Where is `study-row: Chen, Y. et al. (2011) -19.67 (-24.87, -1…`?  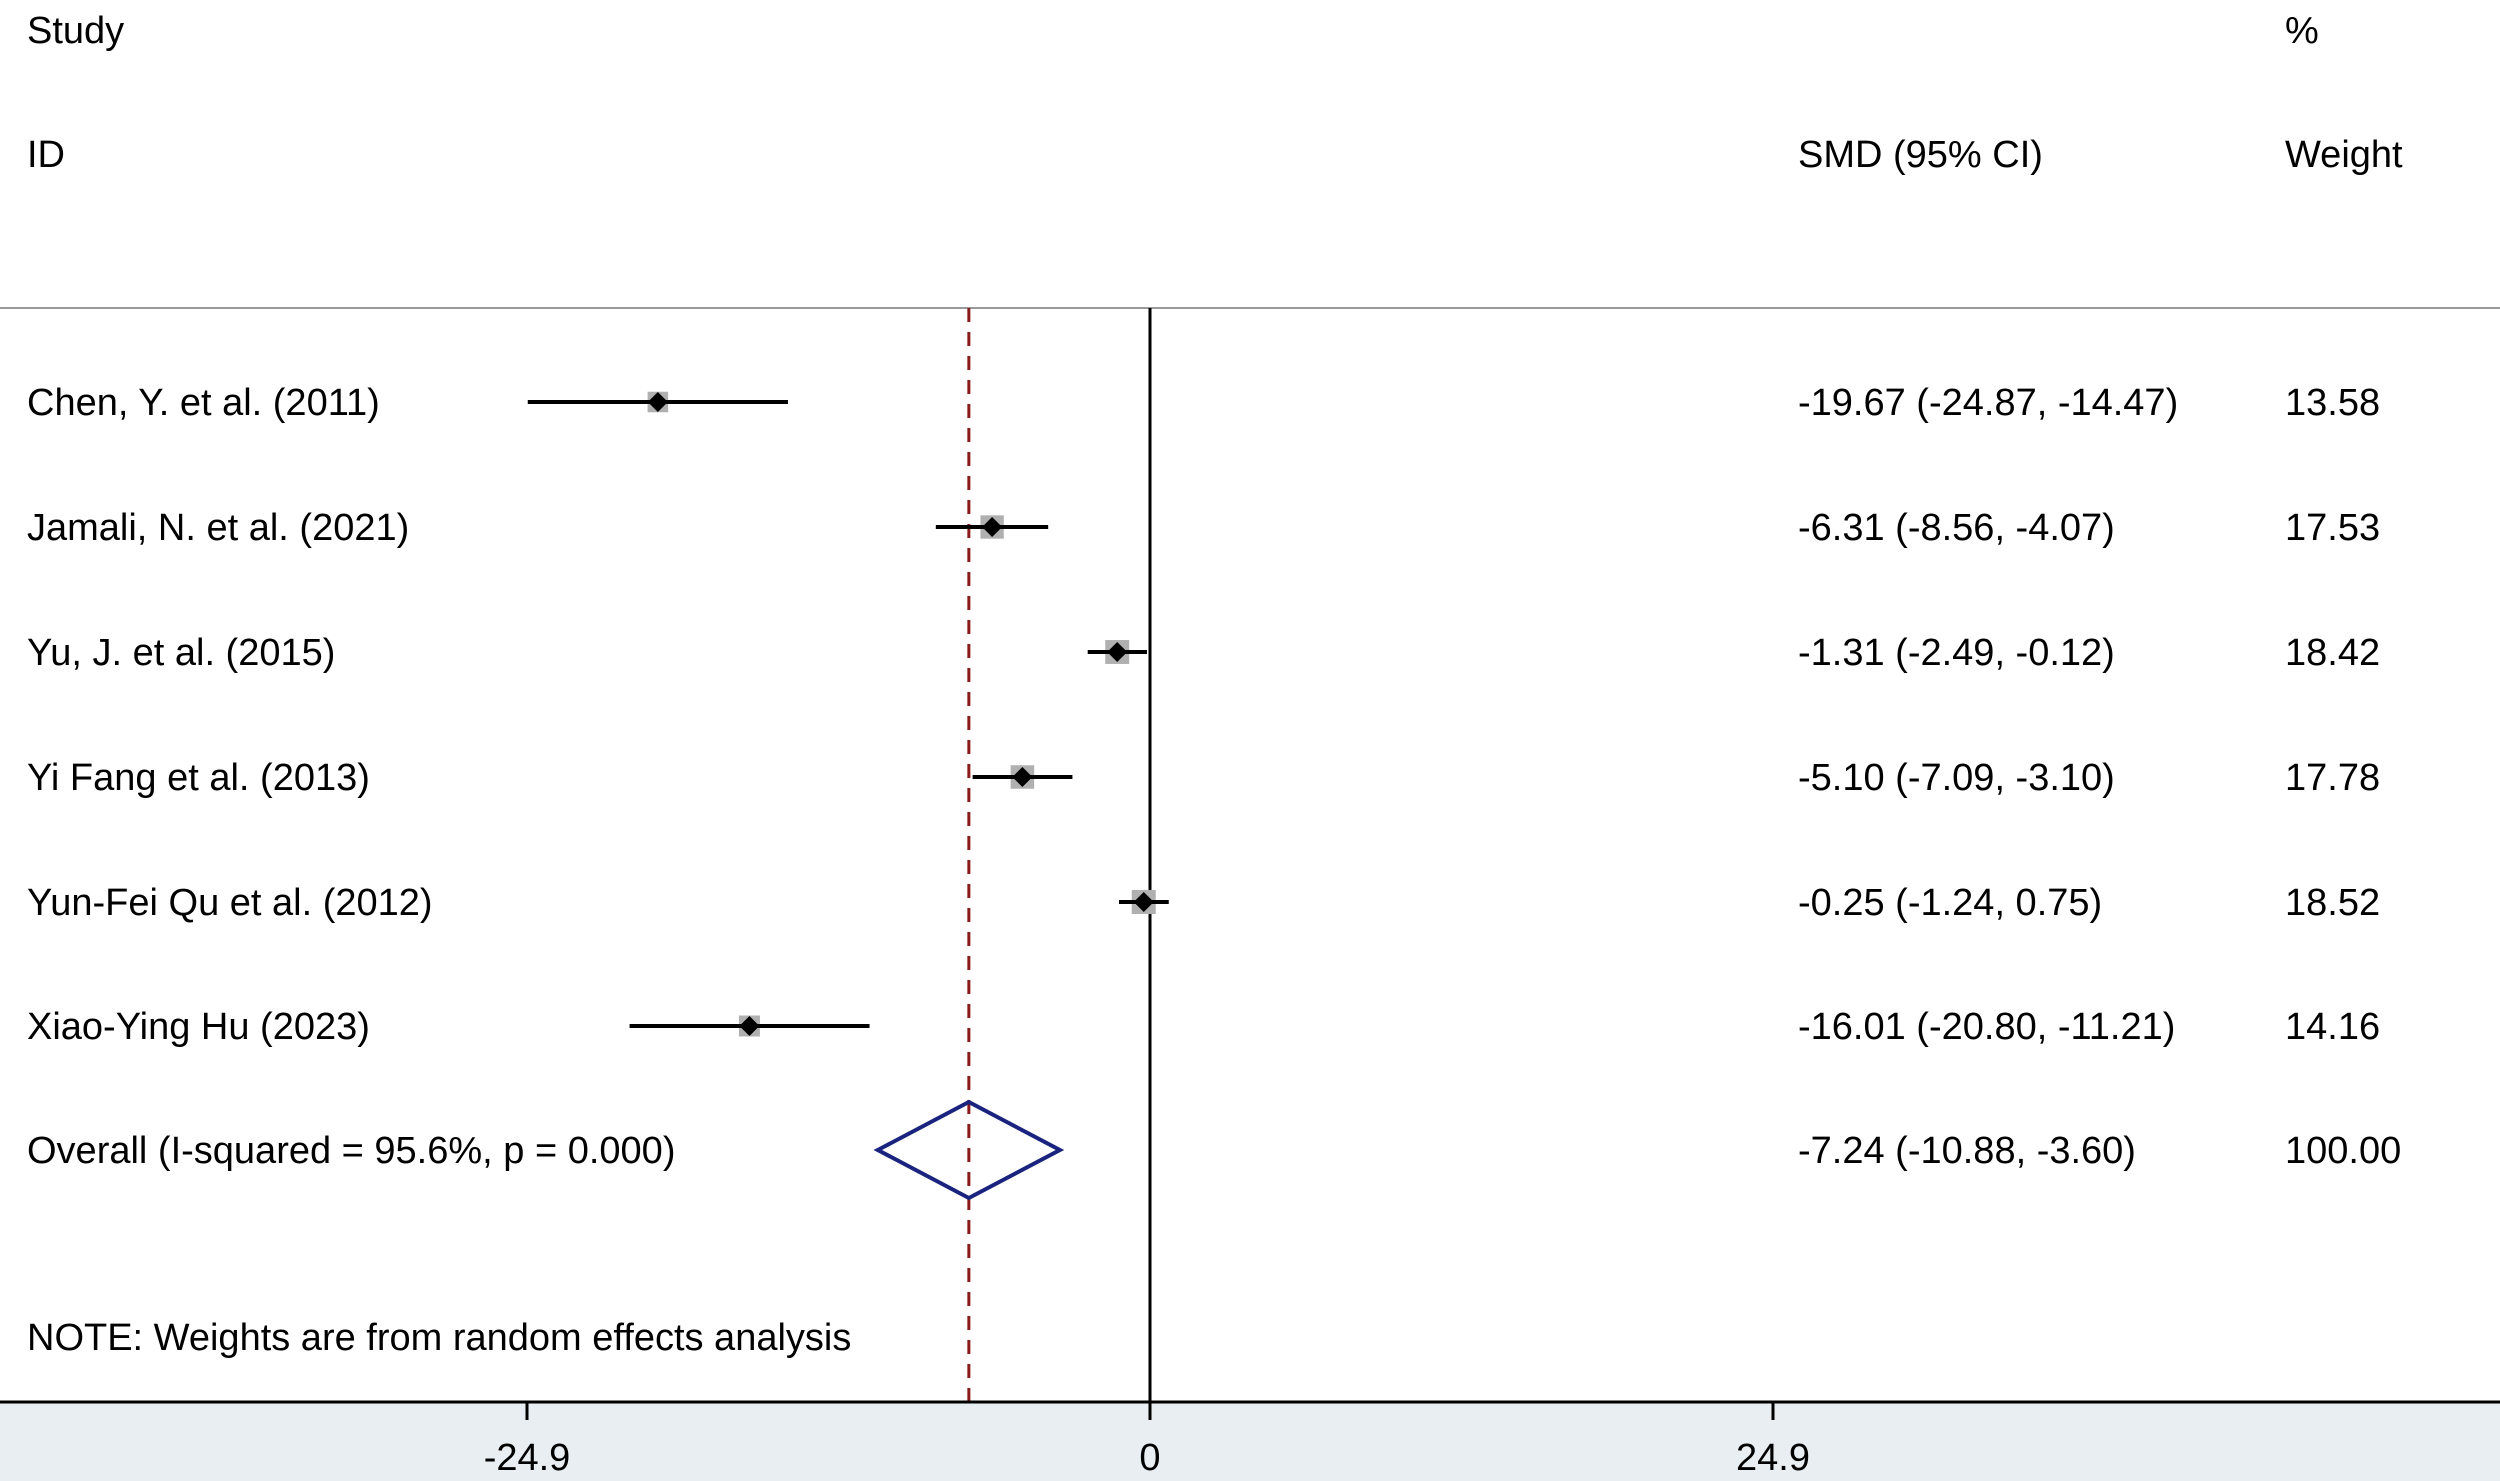
study-row: Chen, Y. et al. (2011) -19.67 (-24.87, -1… is located at coordinates (1203, 403).